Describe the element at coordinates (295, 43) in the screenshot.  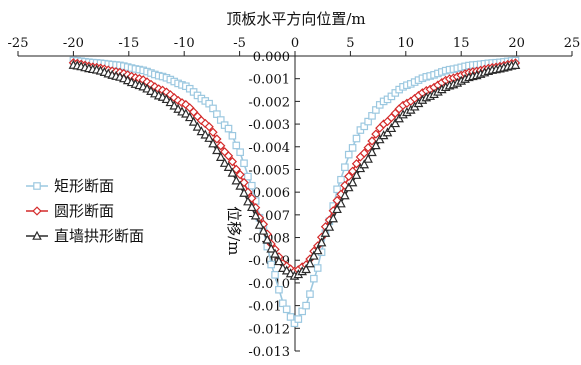
I see `x-tick-label: 0` at that location.